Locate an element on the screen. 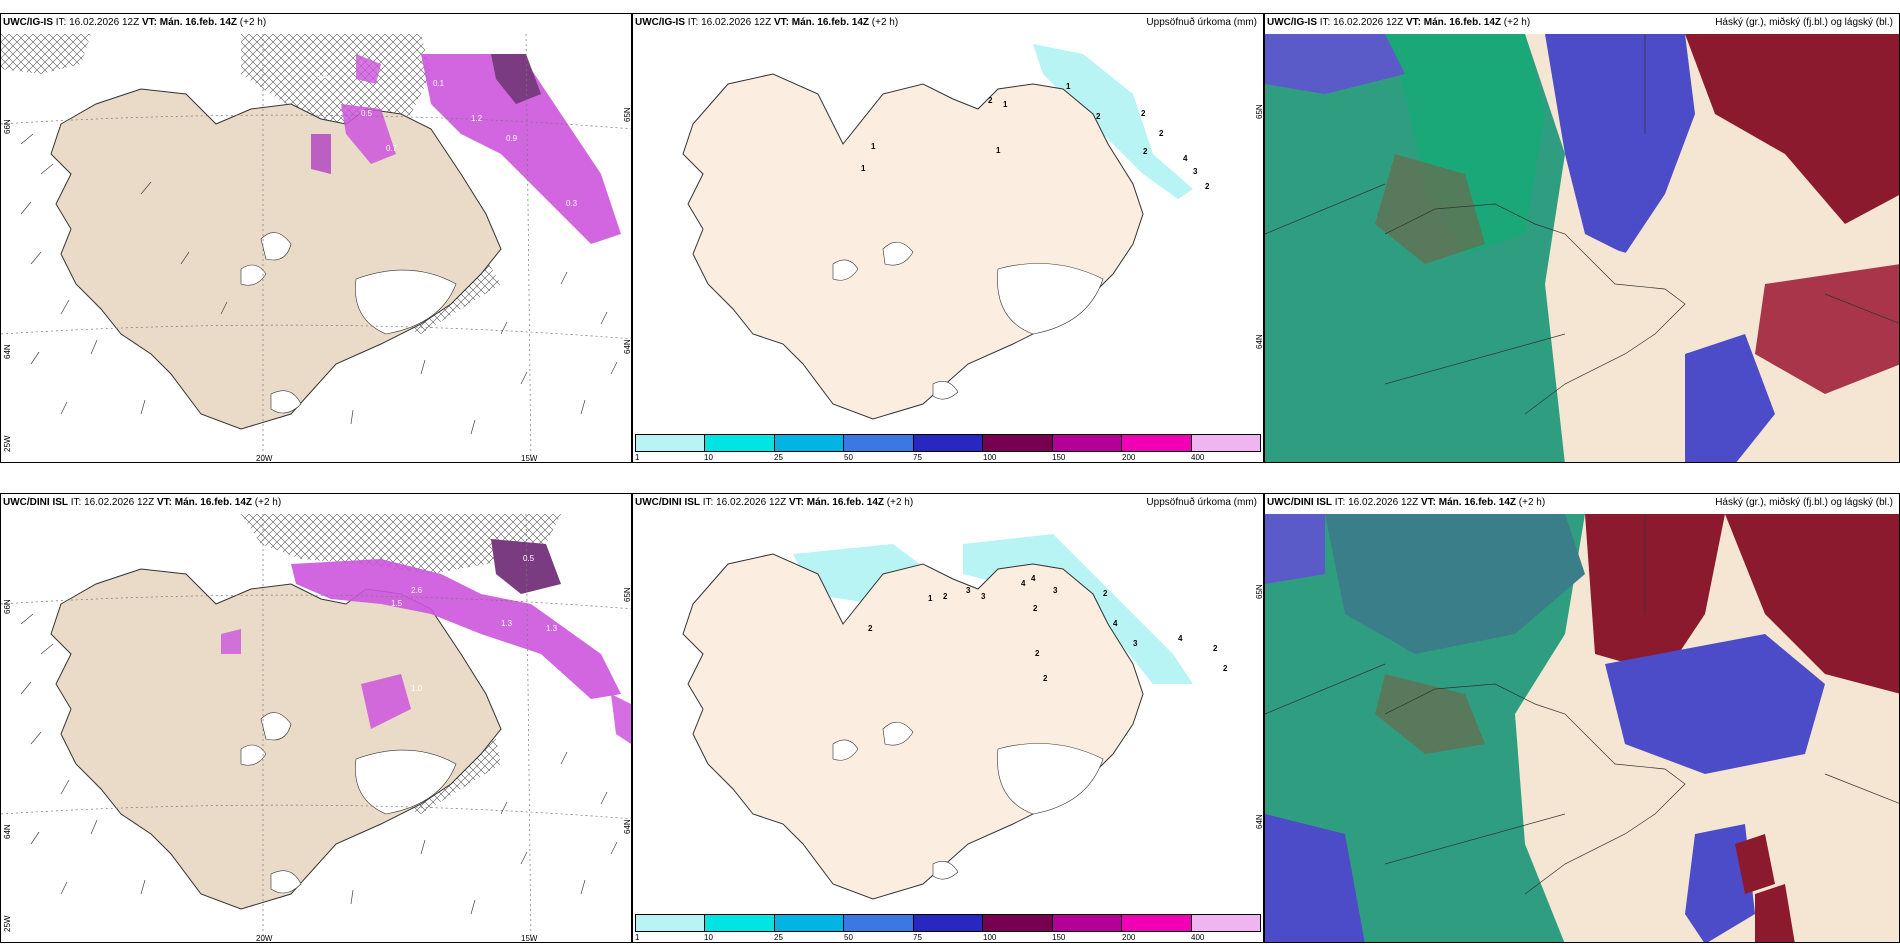 This screenshot has height=950, width=1900. precip-label: 1.2 is located at coordinates (477, 118).